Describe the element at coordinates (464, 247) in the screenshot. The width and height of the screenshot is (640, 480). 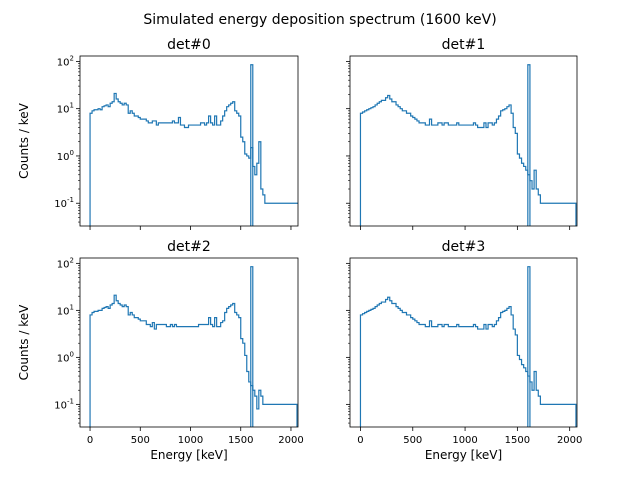
I see `panel-title: det#3` at that location.